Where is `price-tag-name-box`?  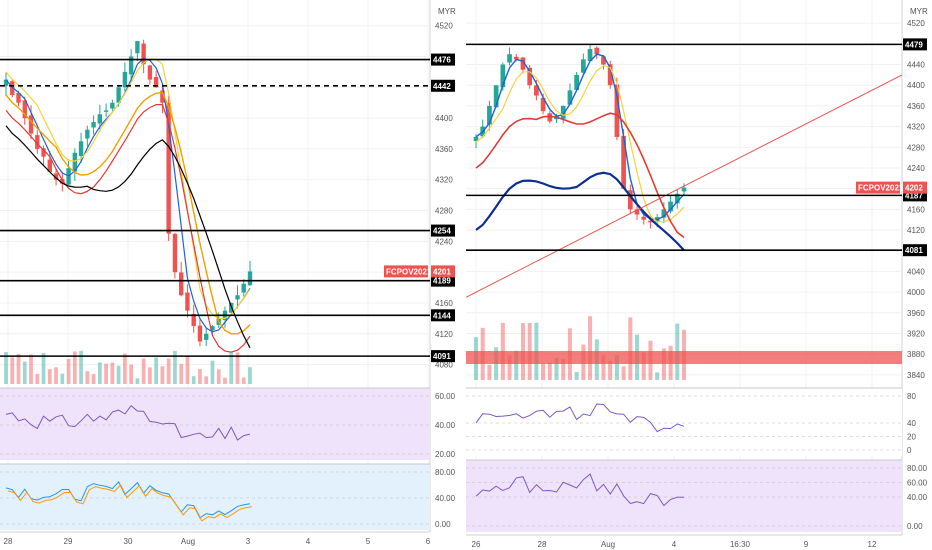
price-tag-name-box is located at coordinates (406, 271).